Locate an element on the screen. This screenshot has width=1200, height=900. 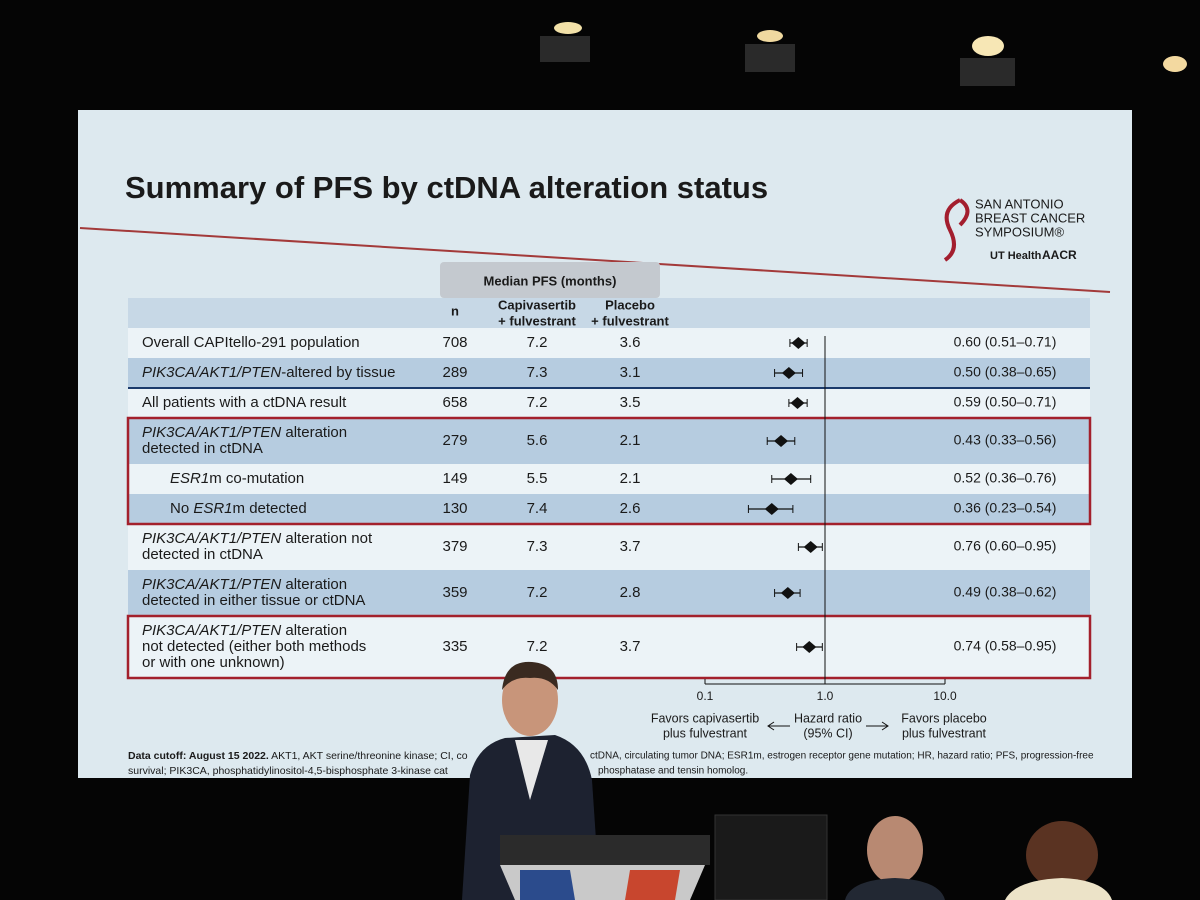
n-value: 279 is located at coordinates (454, 440).